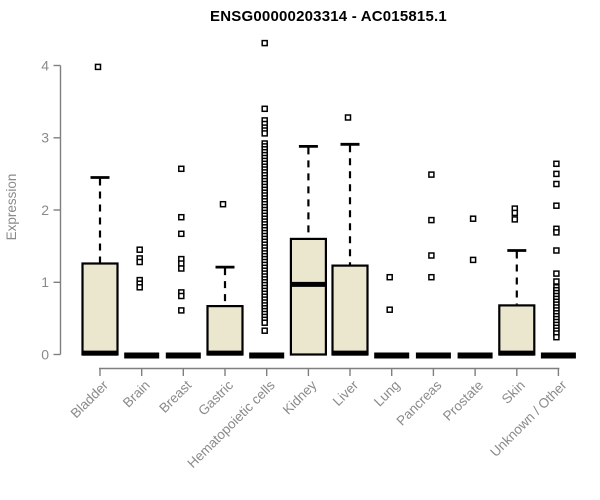  Describe the element at coordinates (387, 394) in the screenshot. I see `x-axis-category-label-lung: Lung` at that location.